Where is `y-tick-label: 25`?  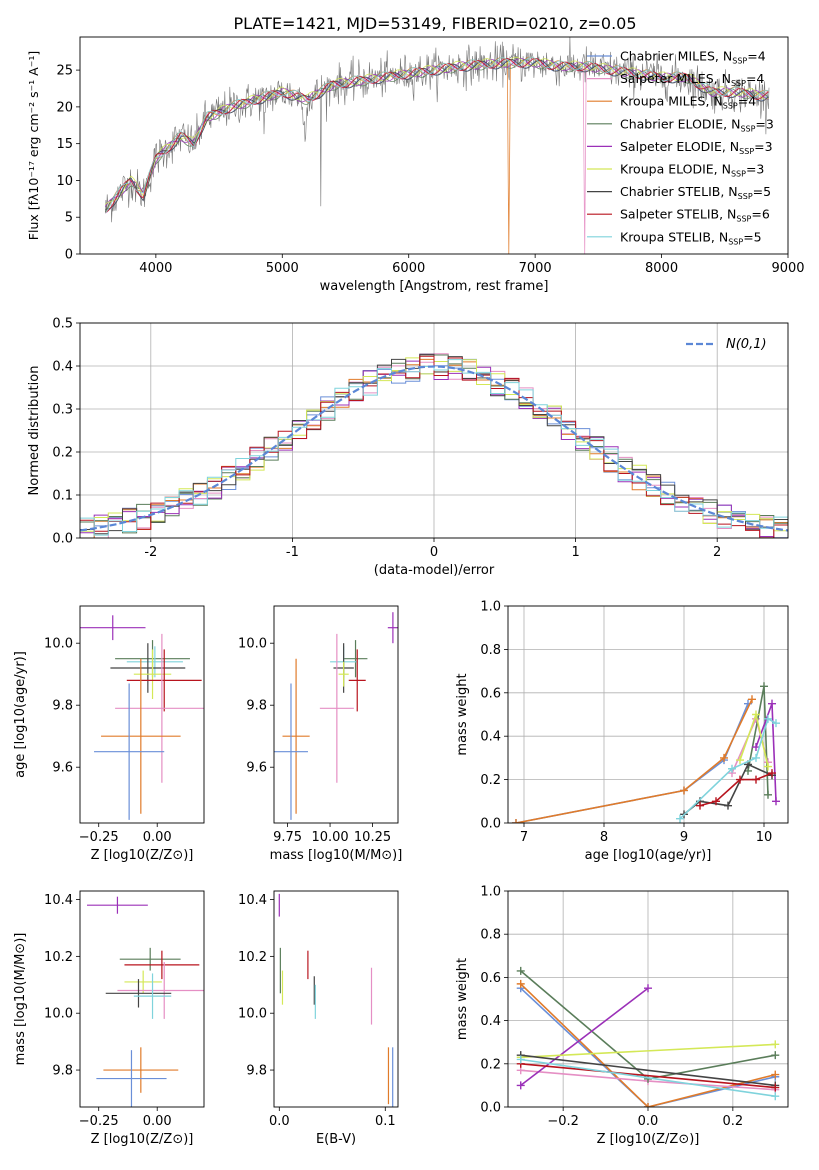 y-tick-label: 25 is located at coordinates (64, 71).